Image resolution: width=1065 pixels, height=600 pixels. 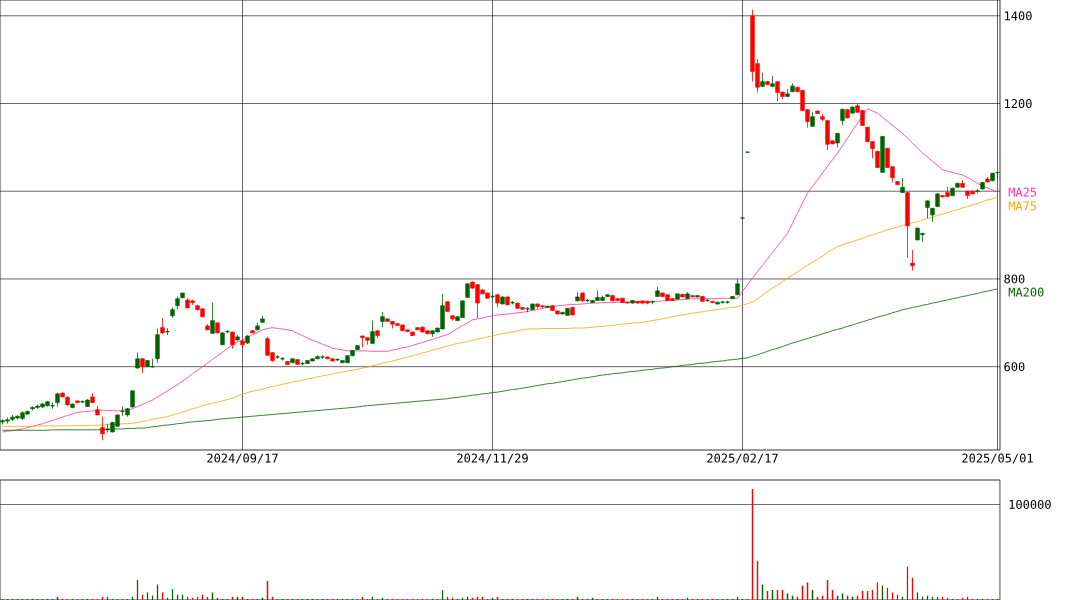 What do you see at coordinates (1014, 279) in the screenshot?
I see `y-tick-label: 800` at bounding box center [1014, 279].